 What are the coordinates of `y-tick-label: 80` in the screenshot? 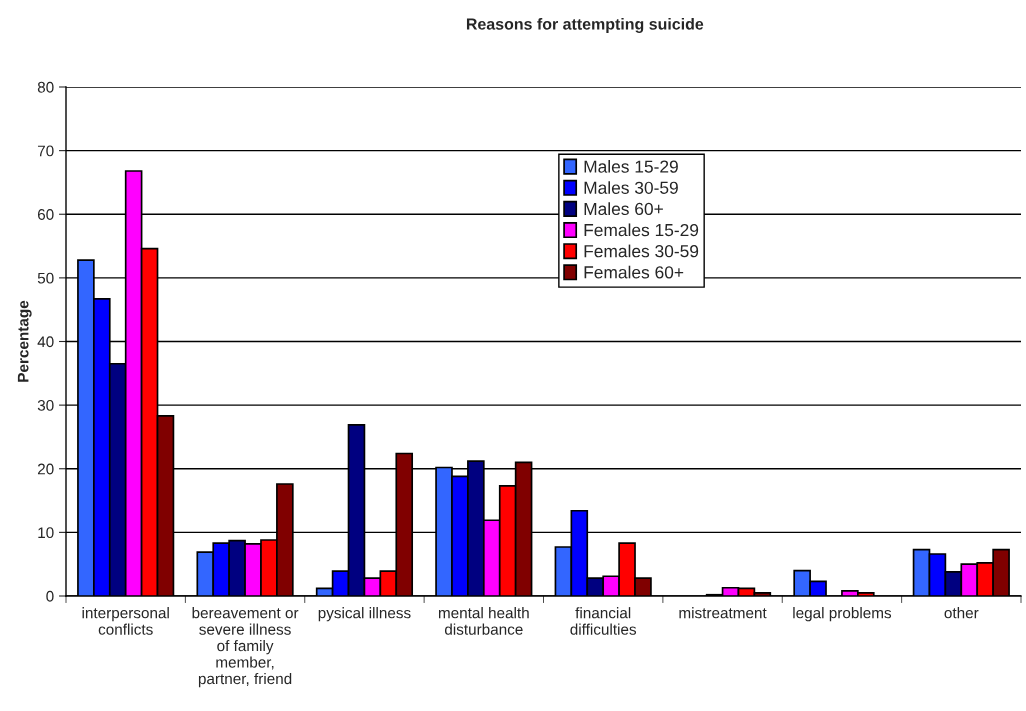 It's located at (45, 87).